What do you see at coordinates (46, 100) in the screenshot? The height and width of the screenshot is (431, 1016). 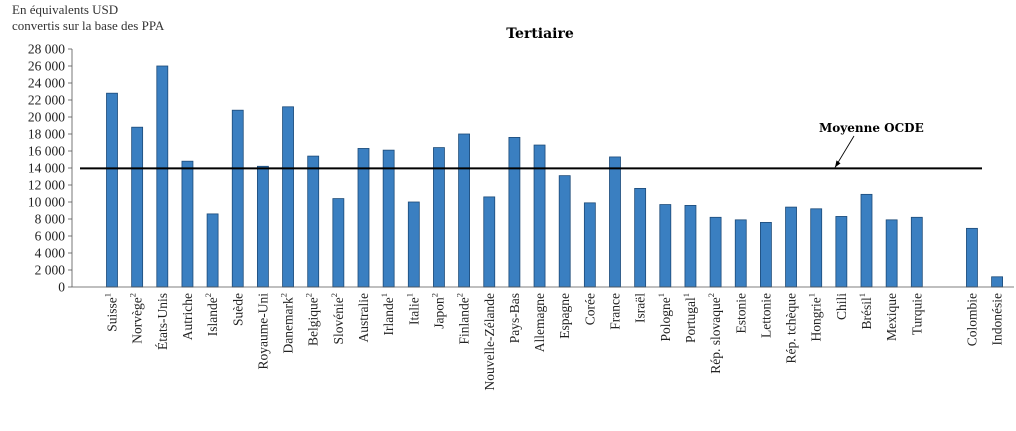 I see `y-tick-label: 22 000` at bounding box center [46, 100].